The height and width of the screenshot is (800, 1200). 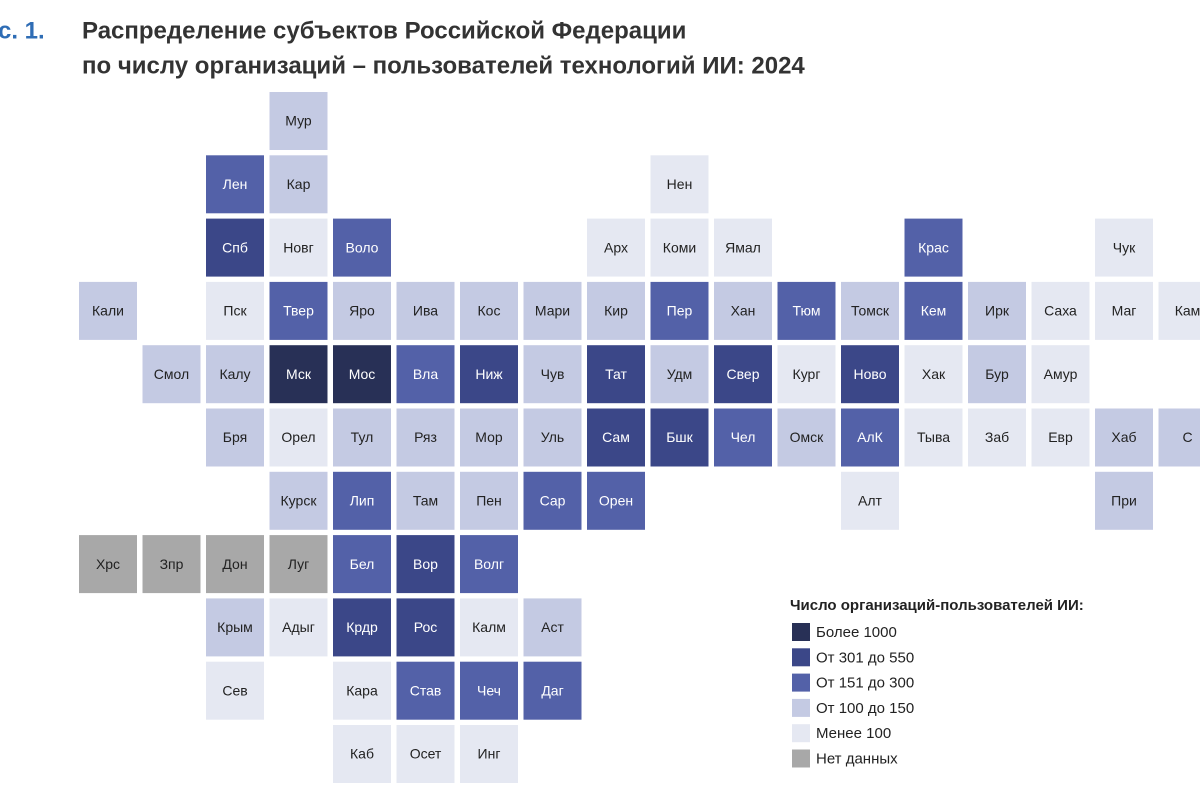 I want to click on region-label: Чел, so click(x=743, y=437).